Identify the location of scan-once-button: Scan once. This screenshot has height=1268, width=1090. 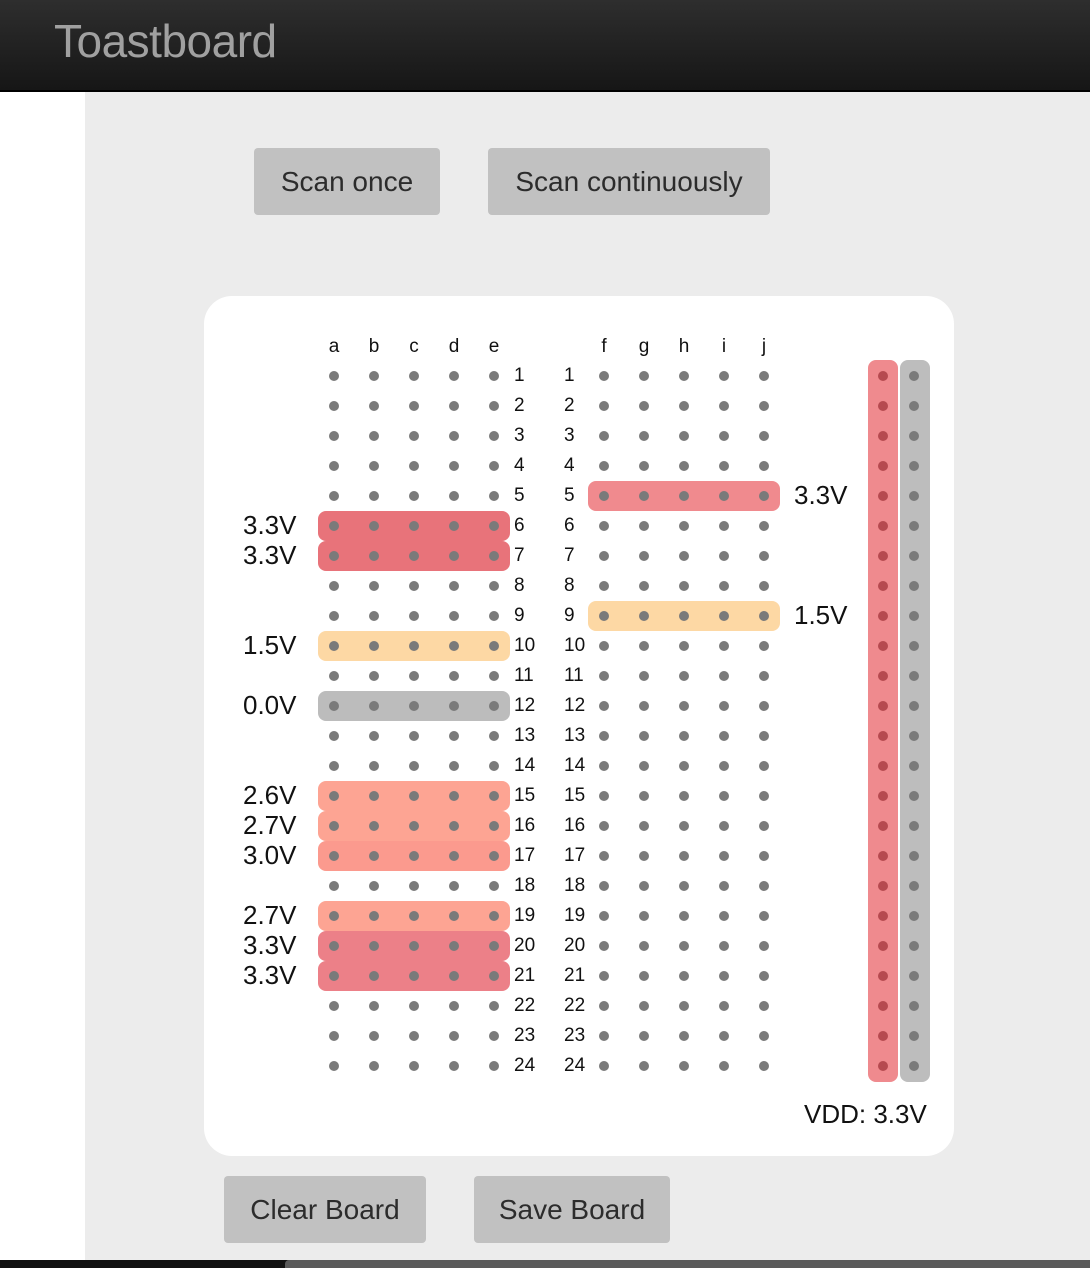
(347, 181).